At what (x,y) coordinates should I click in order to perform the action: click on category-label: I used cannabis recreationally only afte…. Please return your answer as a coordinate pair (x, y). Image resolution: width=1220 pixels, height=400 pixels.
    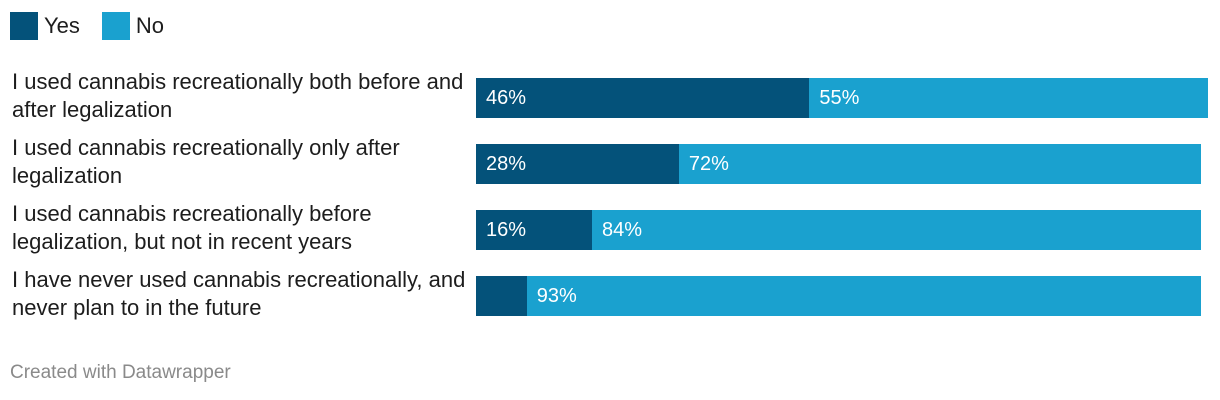
    Looking at the image, I should click on (206, 161).